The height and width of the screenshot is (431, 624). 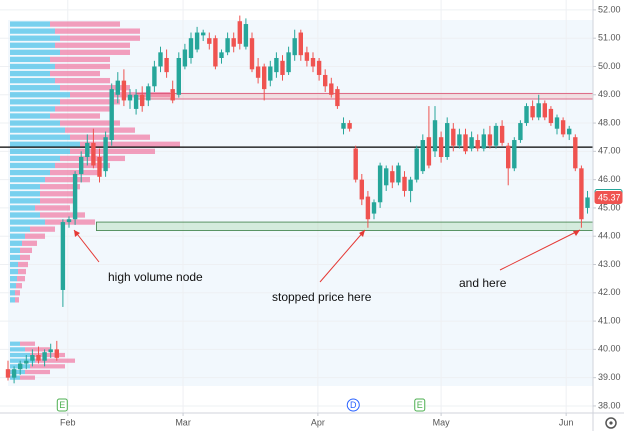 I want to click on y-tick-label: 42.00, so click(x=609, y=292).